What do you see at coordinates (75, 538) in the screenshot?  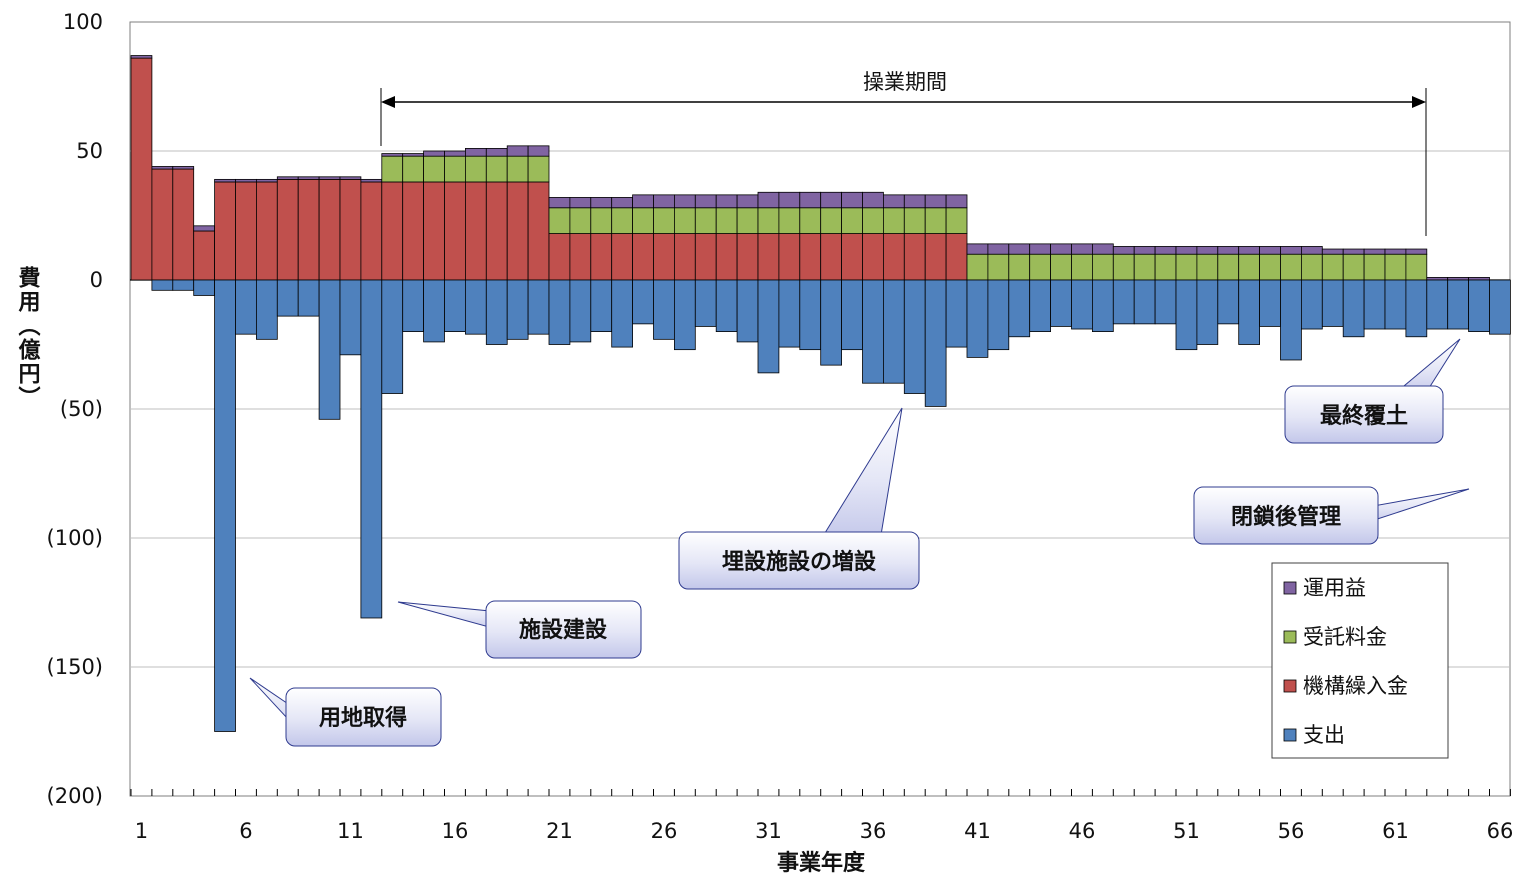 I see `y-tick-label: (100)` at bounding box center [75, 538].